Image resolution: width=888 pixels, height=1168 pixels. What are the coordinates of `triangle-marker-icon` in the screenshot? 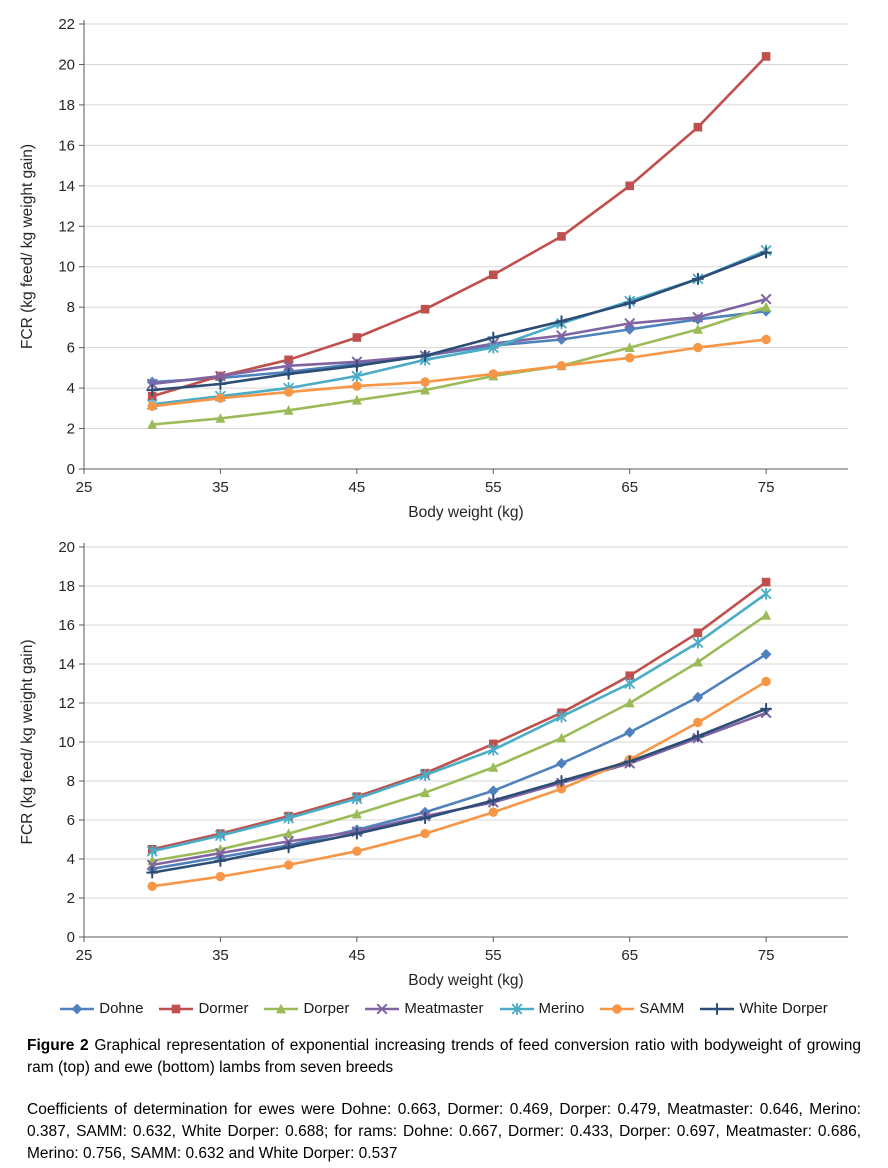 It's located at (281, 1008).